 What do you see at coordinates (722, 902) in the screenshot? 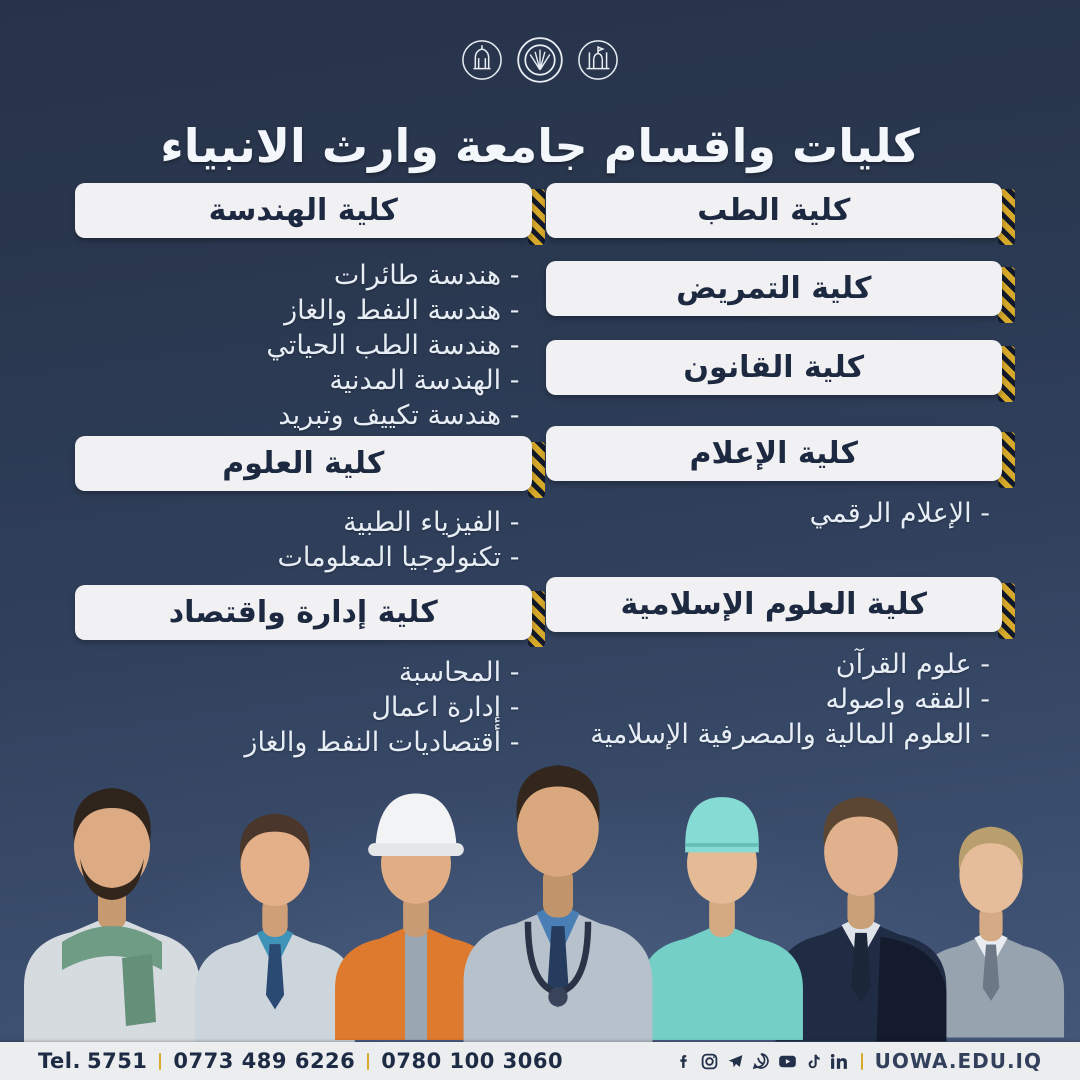
I see `person-surgeon-scrubs` at bounding box center [722, 902].